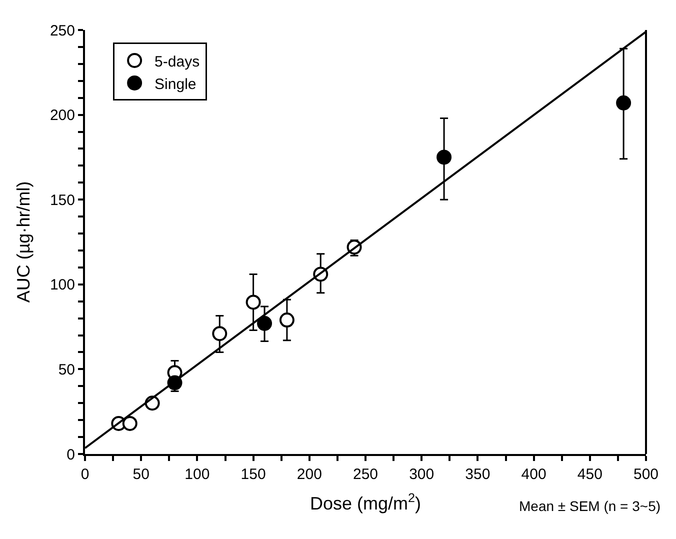 This screenshot has height=539, width=676. What do you see at coordinates (589, 474) in the screenshot?
I see `x-tick-label: 450` at bounding box center [589, 474].